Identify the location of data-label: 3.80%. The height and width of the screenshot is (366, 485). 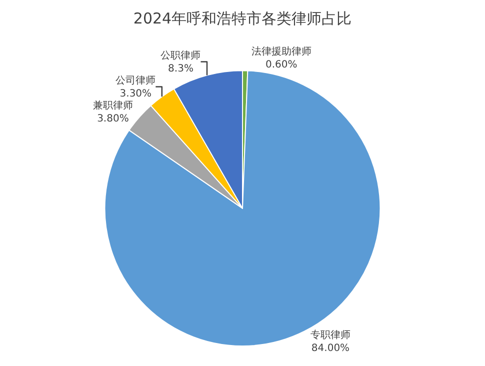
(113, 118).